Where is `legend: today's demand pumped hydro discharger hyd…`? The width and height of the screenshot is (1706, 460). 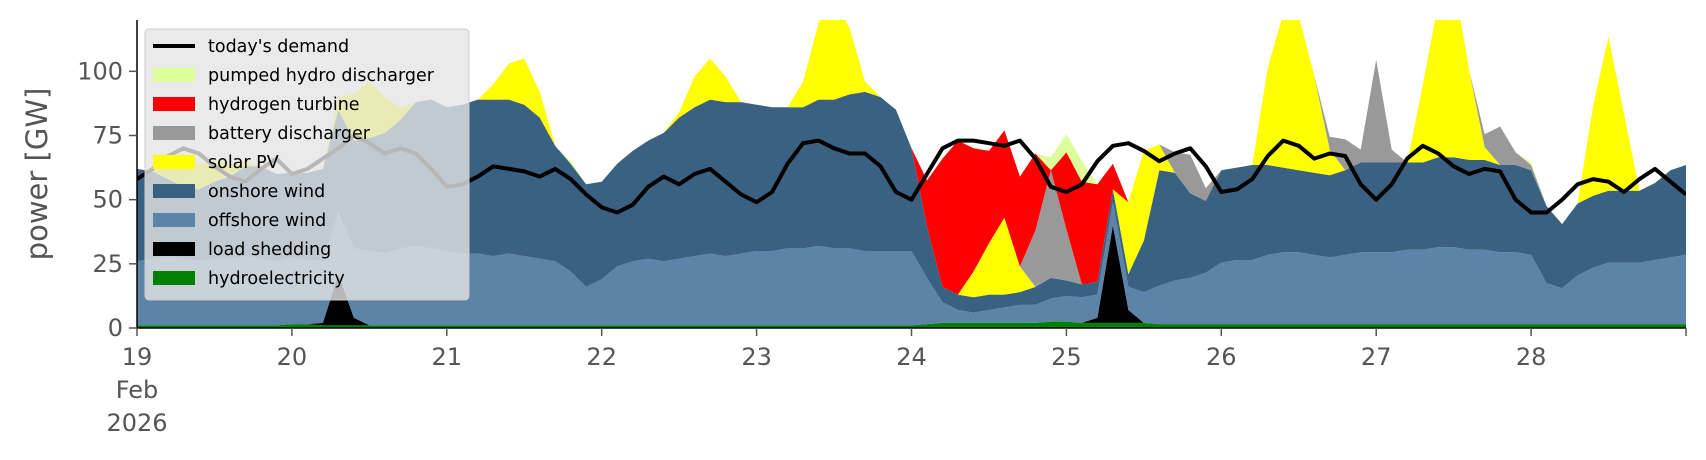
legend: today's demand pumped hydro discharger hyd… is located at coordinates (307, 164).